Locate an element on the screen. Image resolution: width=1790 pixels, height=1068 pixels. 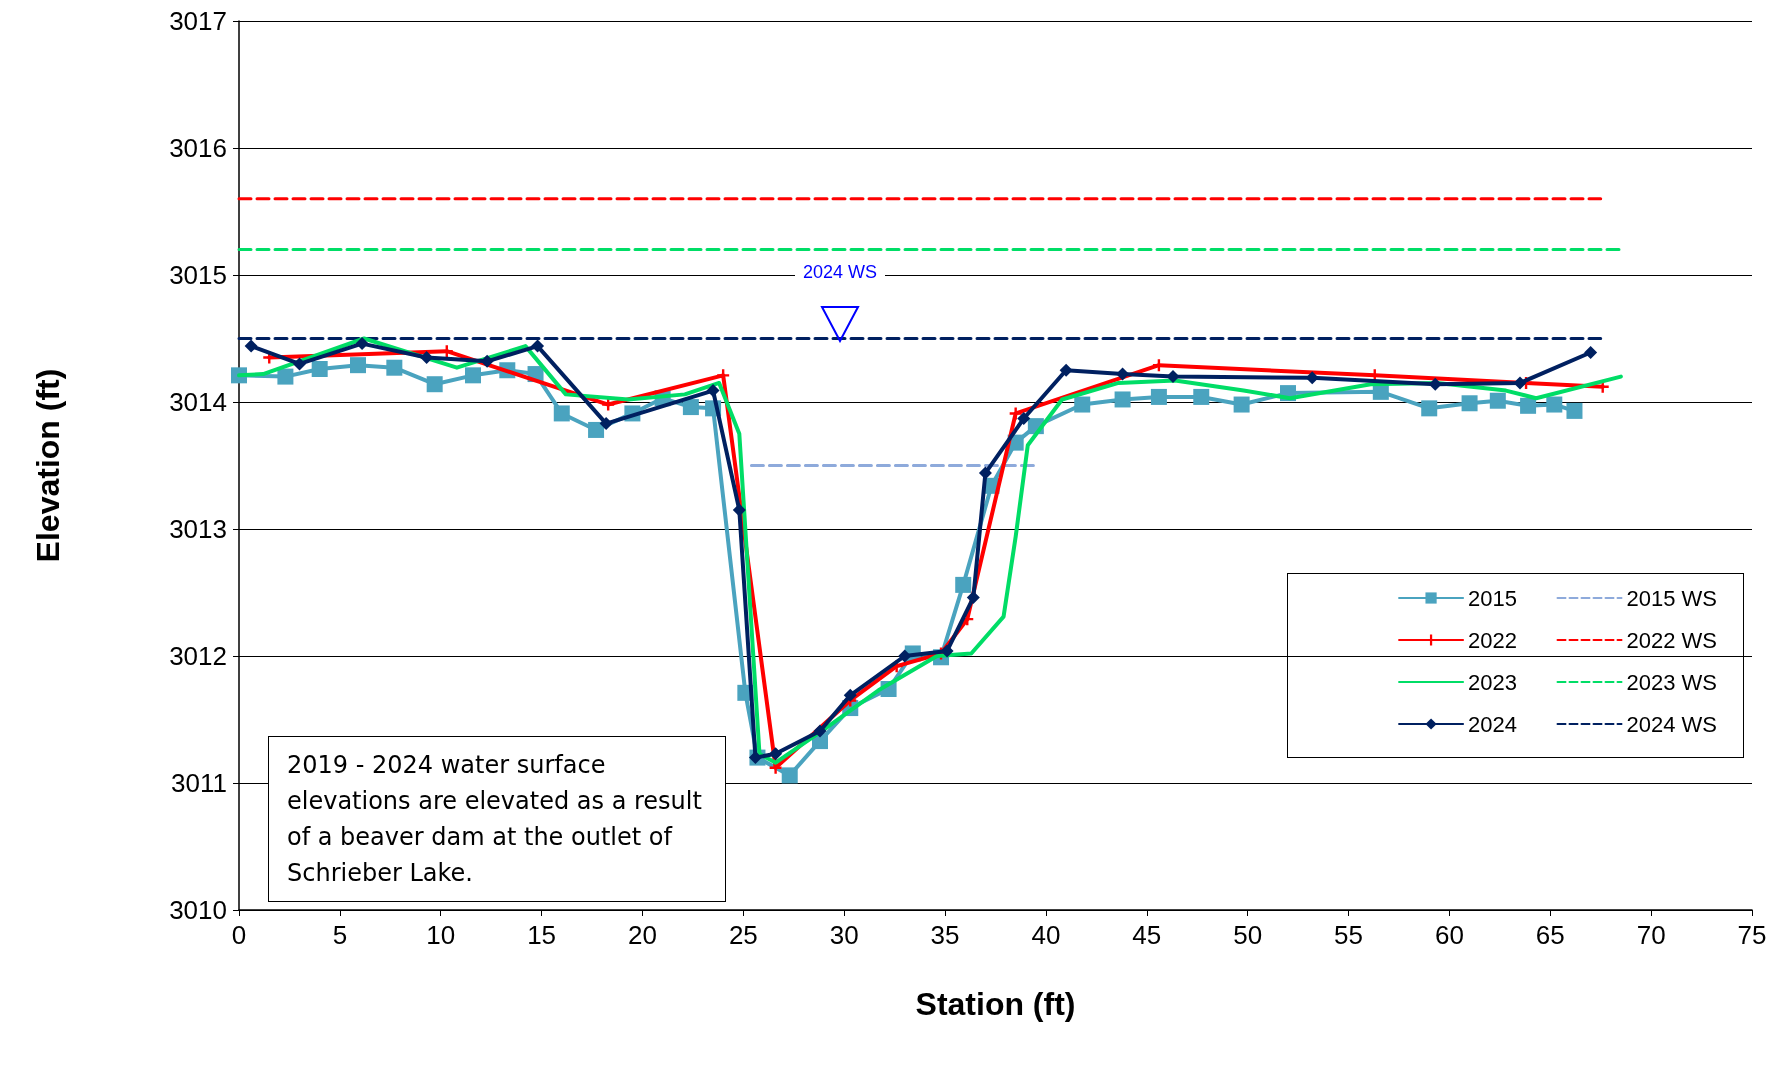
y-tick-label: 3010 is located at coordinates (198, 910).